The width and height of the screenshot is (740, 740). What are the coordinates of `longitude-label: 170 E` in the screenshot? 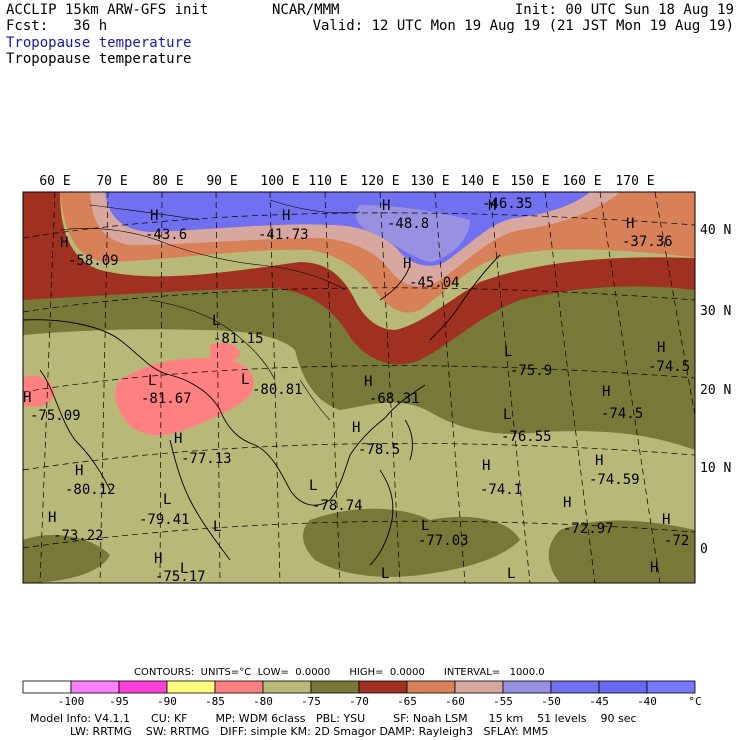 It's located at (634, 181).